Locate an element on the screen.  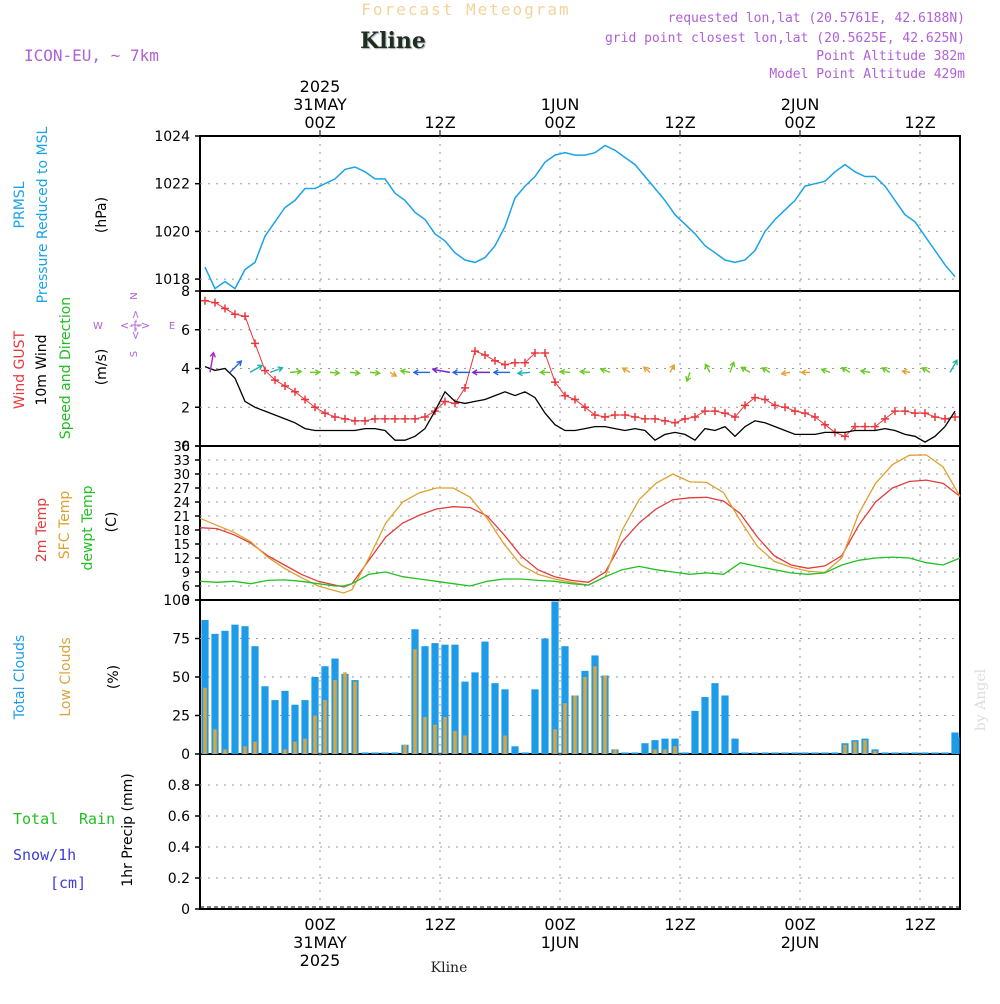
y-tick-label: 0.8 is located at coordinates (179, 786).